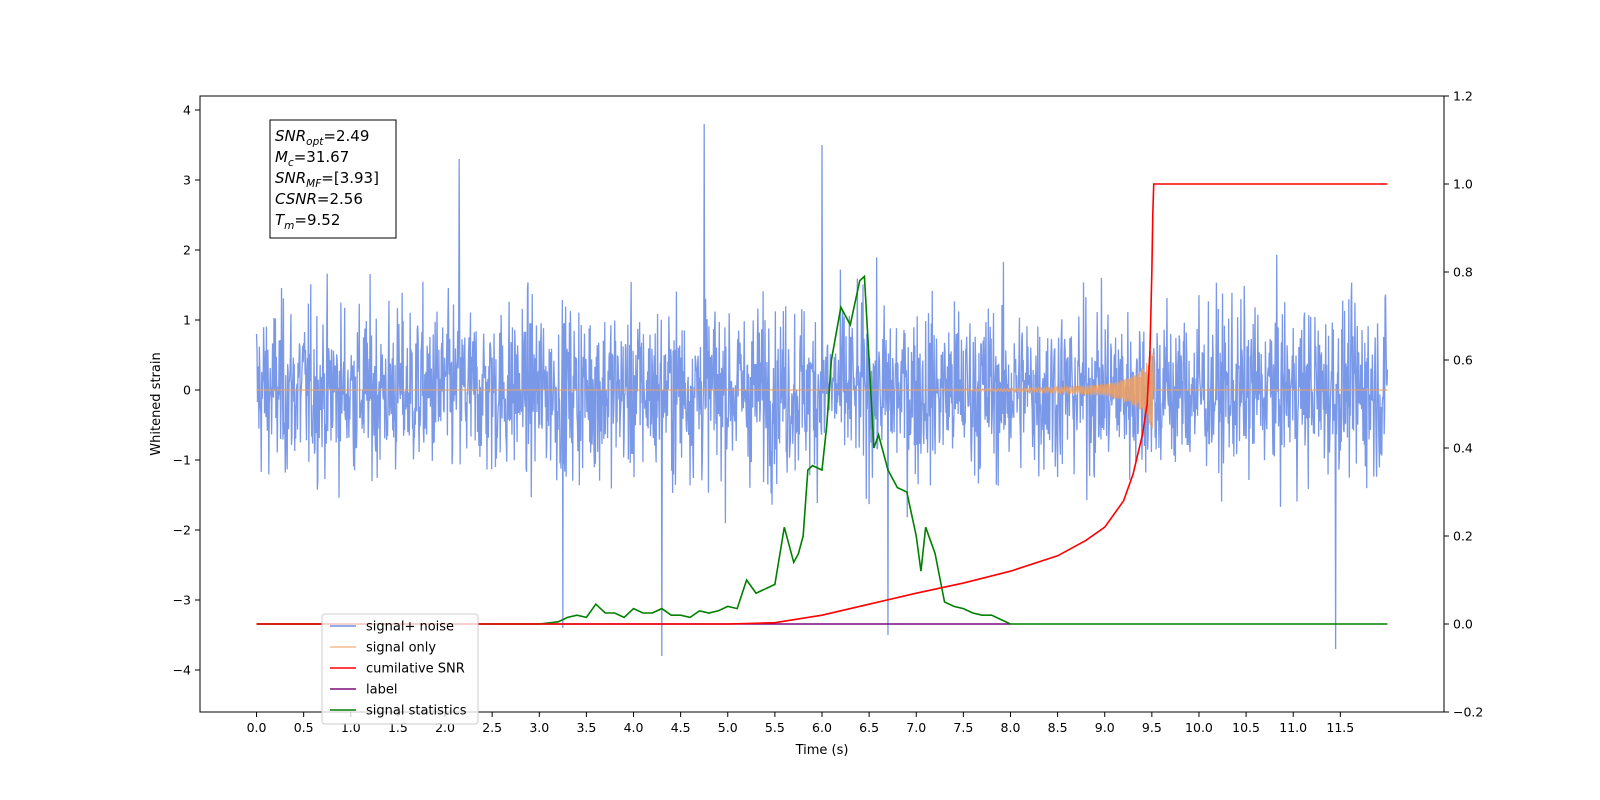 This screenshot has height=800, width=1600. I want to click on annotation-frame, so click(333, 179).